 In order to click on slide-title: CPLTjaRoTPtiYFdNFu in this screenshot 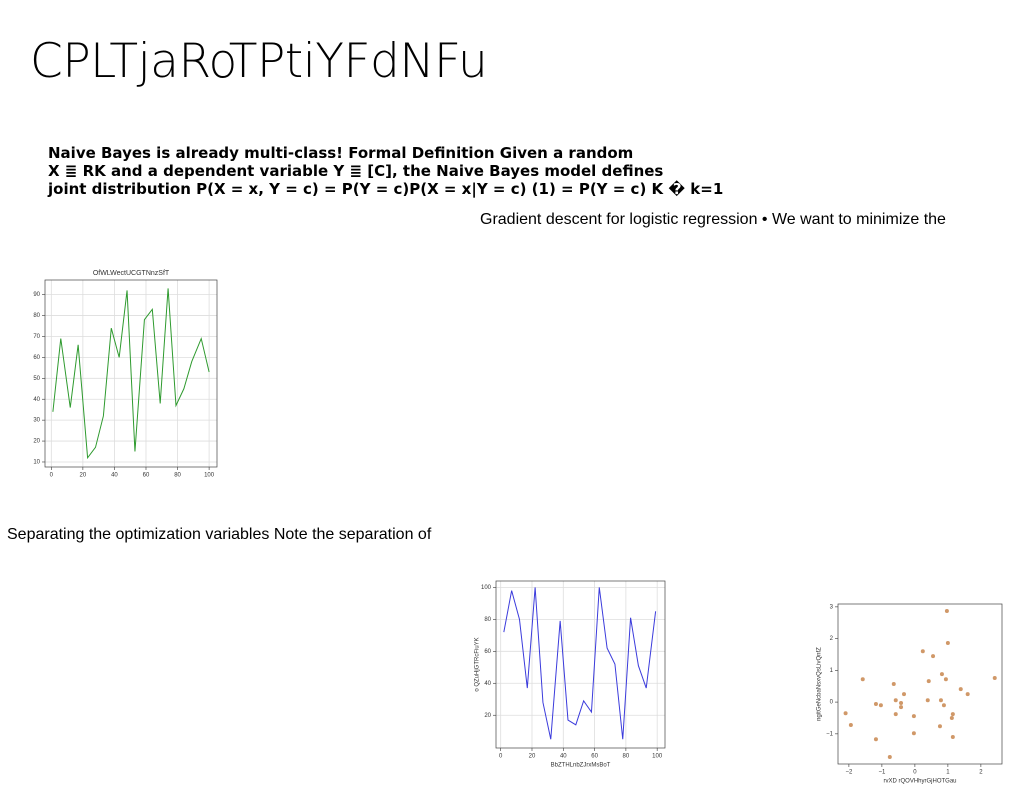, I will do `click(259, 61)`.